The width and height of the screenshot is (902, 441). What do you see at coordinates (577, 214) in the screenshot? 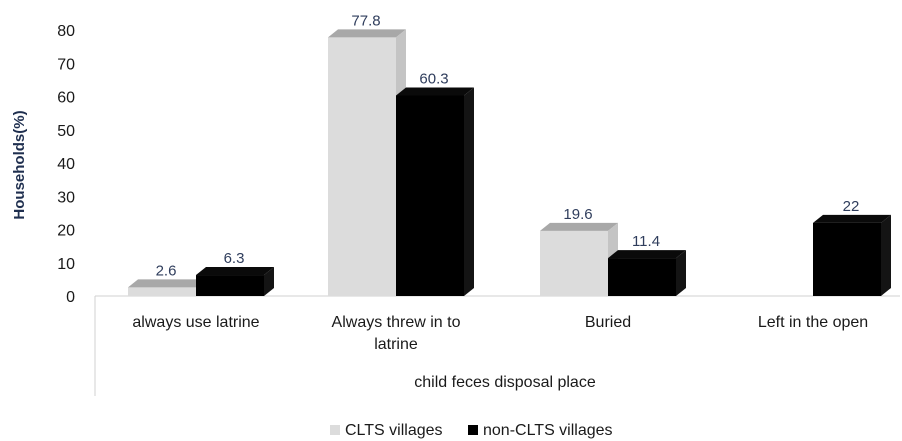
I see `data-label: 19.6` at bounding box center [577, 214].